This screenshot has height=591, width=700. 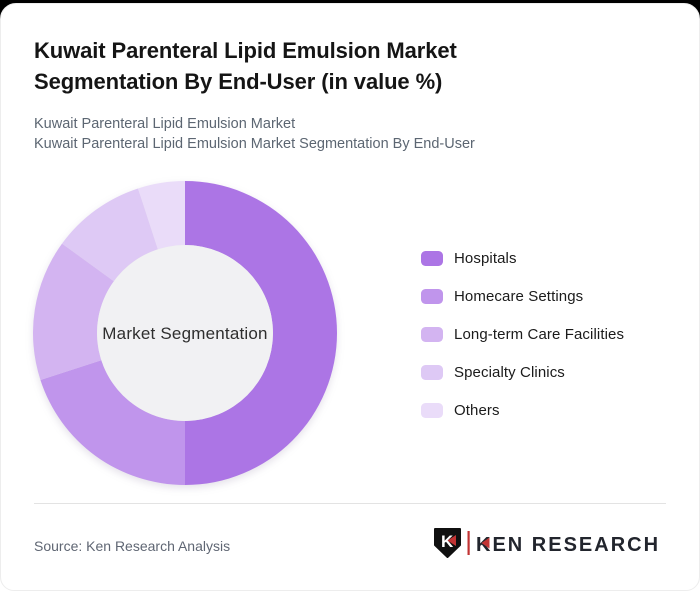 I want to click on subtitle-line-1: Kuwait Parenteral Lipid Emulsion Market, so click(x=165, y=124).